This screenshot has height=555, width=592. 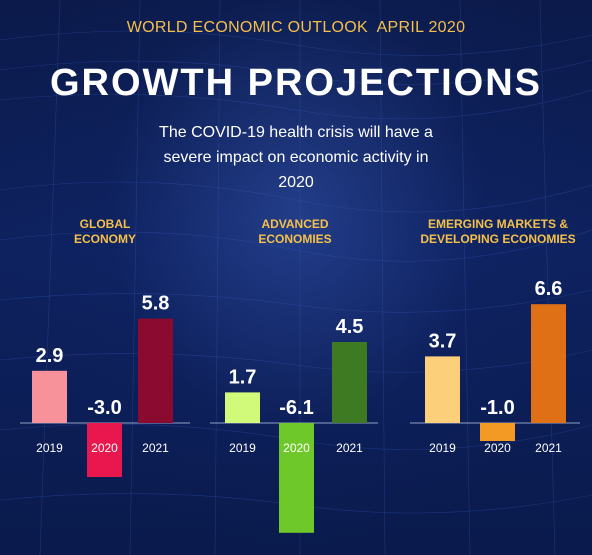 I want to click on data-label: 4.5, so click(x=350, y=327).